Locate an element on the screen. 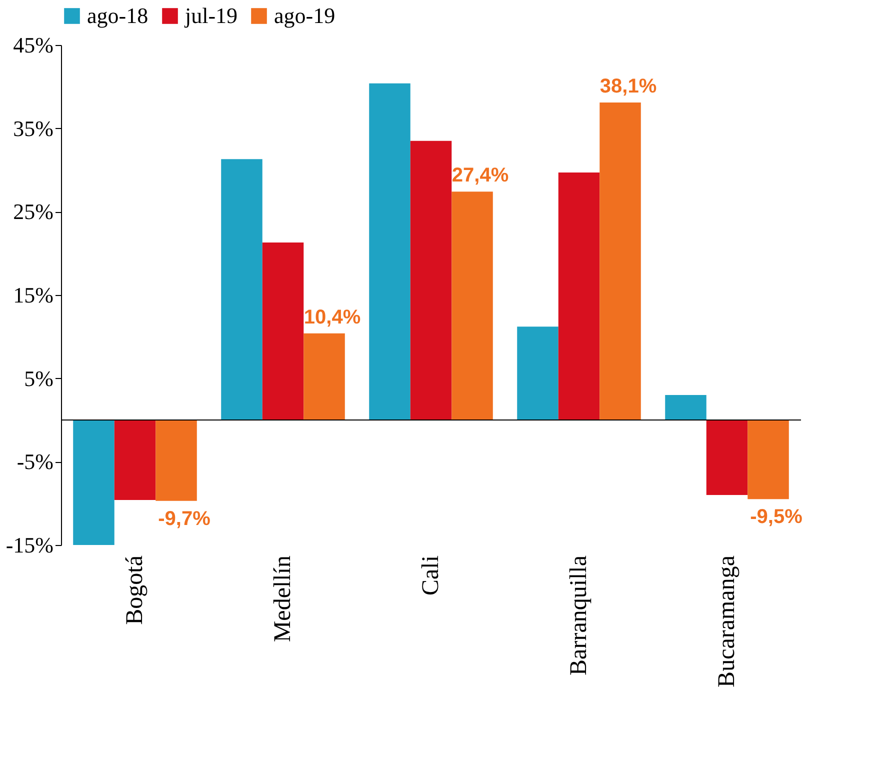 This screenshot has height=763, width=881. data-label: -9,5% is located at coordinates (776, 517).